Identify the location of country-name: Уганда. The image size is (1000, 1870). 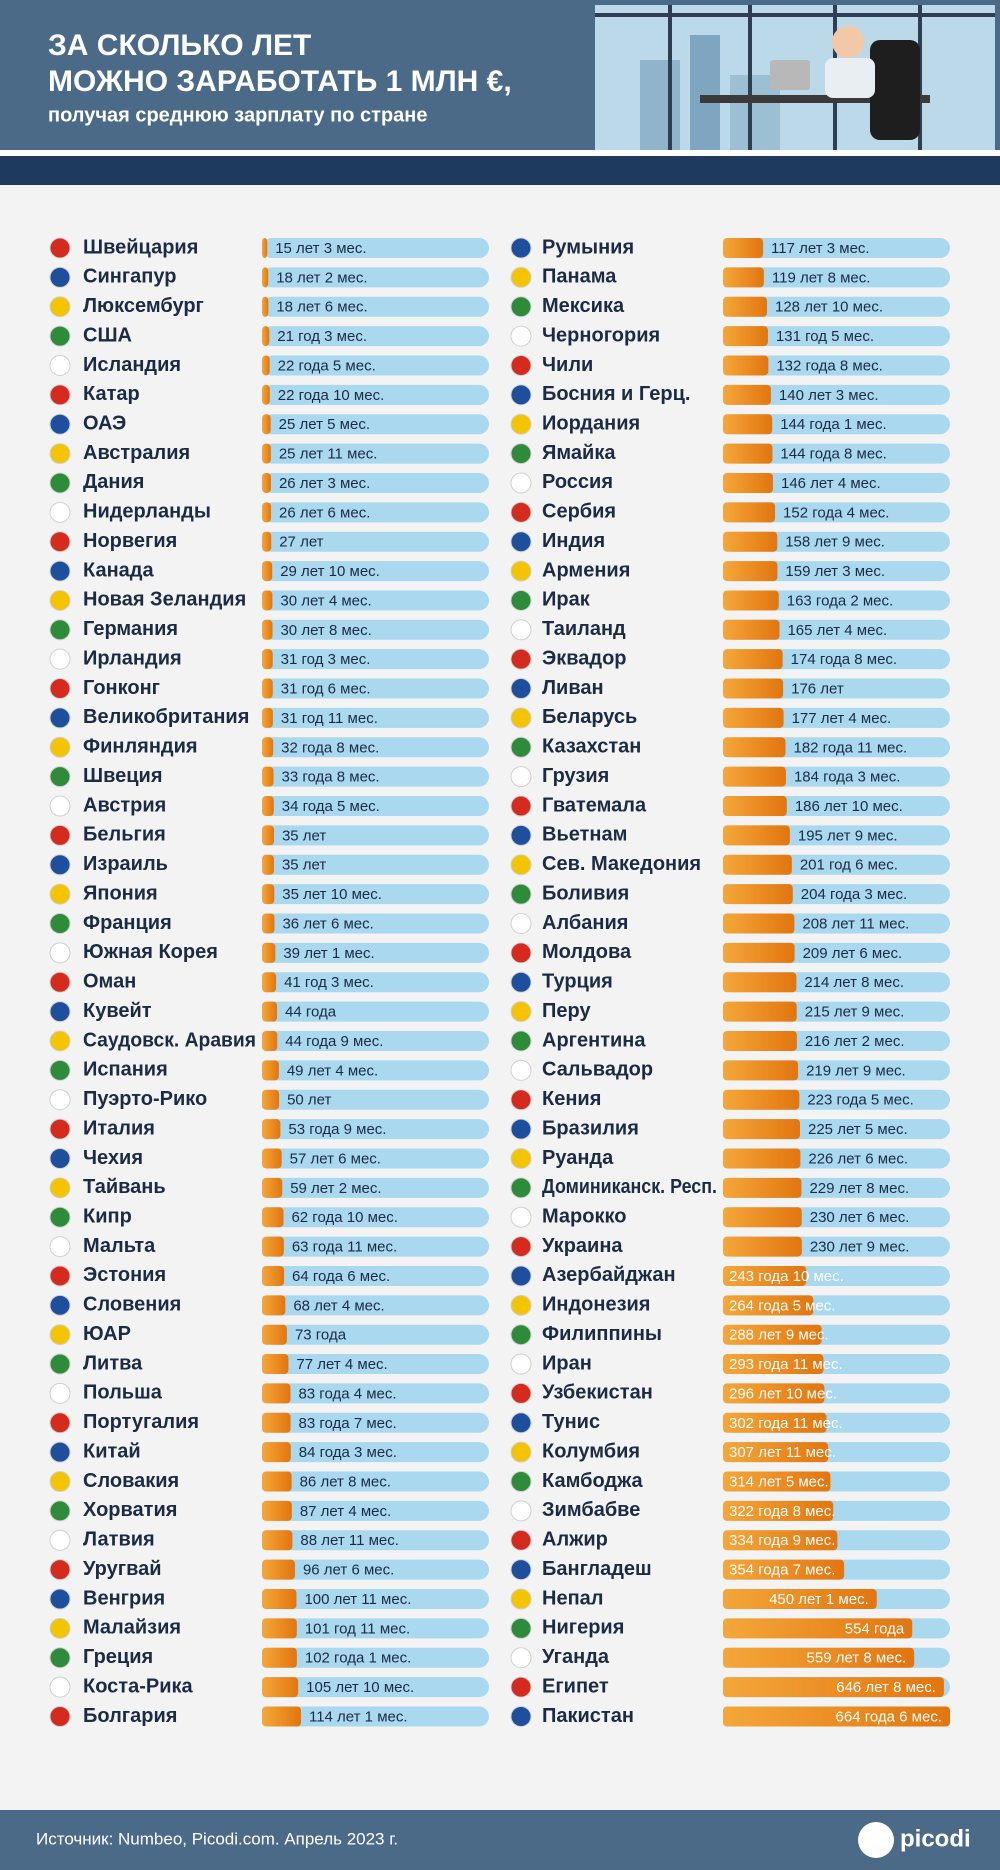
(576, 1657).